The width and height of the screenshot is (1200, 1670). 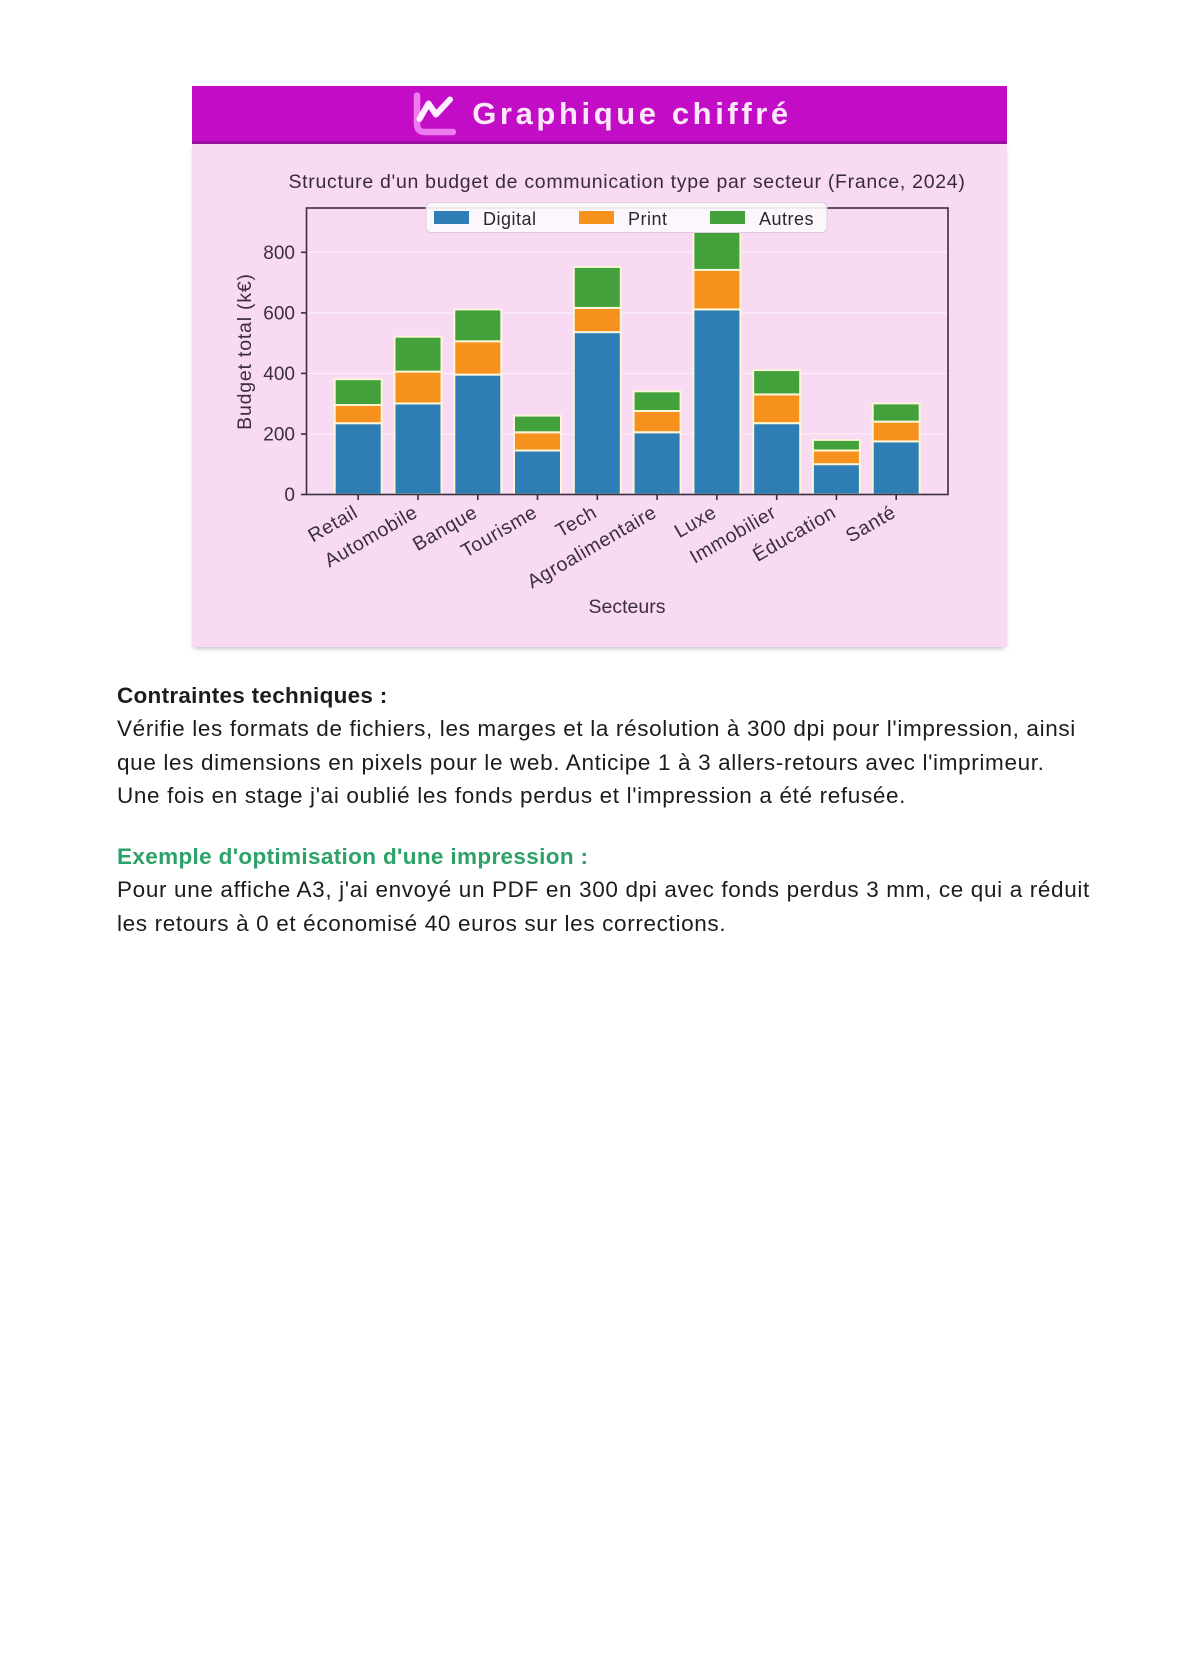 I want to click on svg-text: Autres, so click(x=786, y=219).